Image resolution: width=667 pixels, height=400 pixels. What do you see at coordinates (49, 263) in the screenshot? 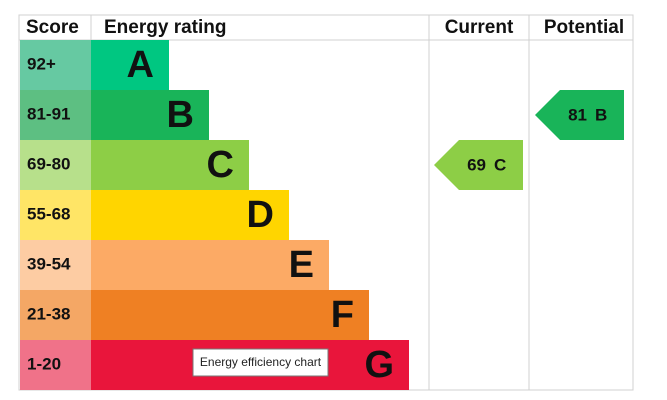
I see `score-label: 39-54` at bounding box center [49, 263].